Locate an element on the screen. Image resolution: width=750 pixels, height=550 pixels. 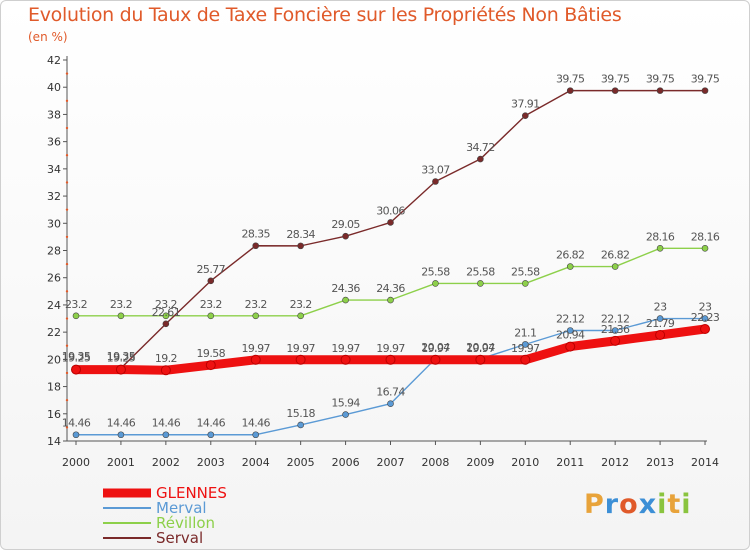
data-label: 20.94 is located at coordinates (570, 335).